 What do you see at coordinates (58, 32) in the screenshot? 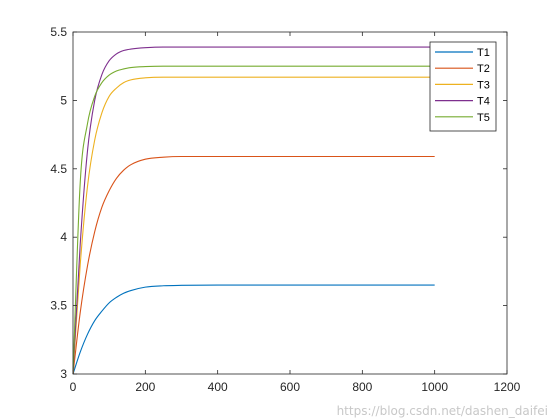
I see `y-tick-label: 5.5` at bounding box center [58, 32].